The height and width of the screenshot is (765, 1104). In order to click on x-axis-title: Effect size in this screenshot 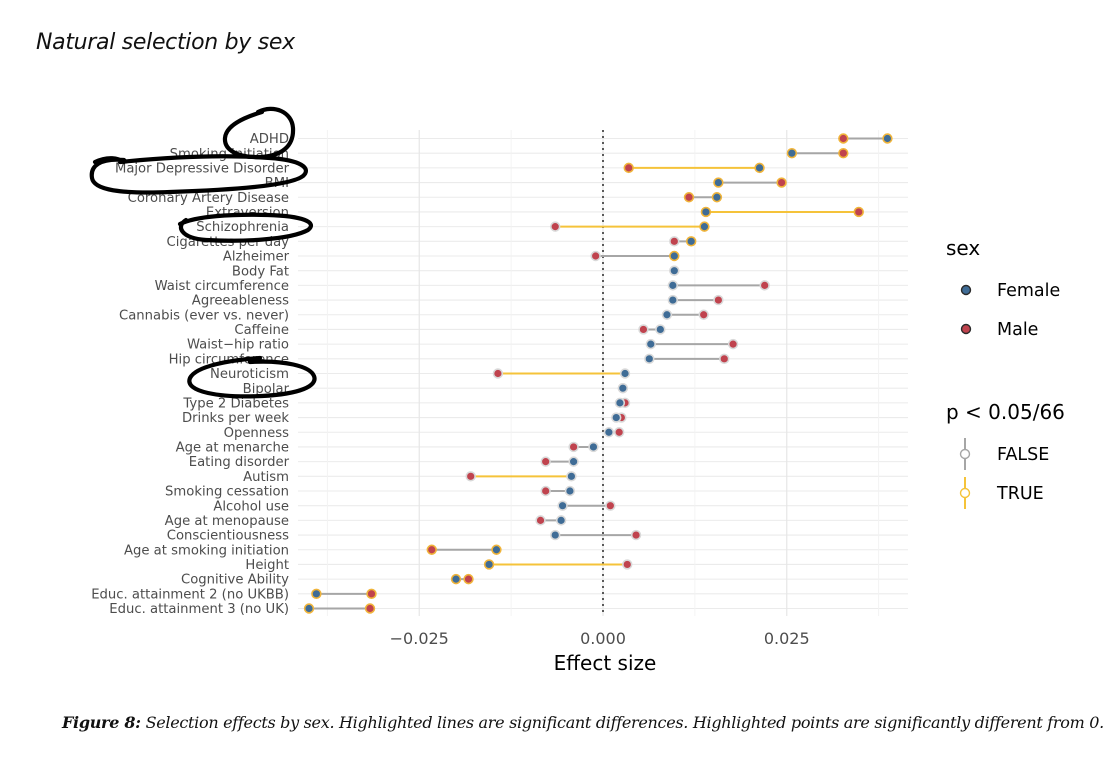, I will do `click(605, 663)`.